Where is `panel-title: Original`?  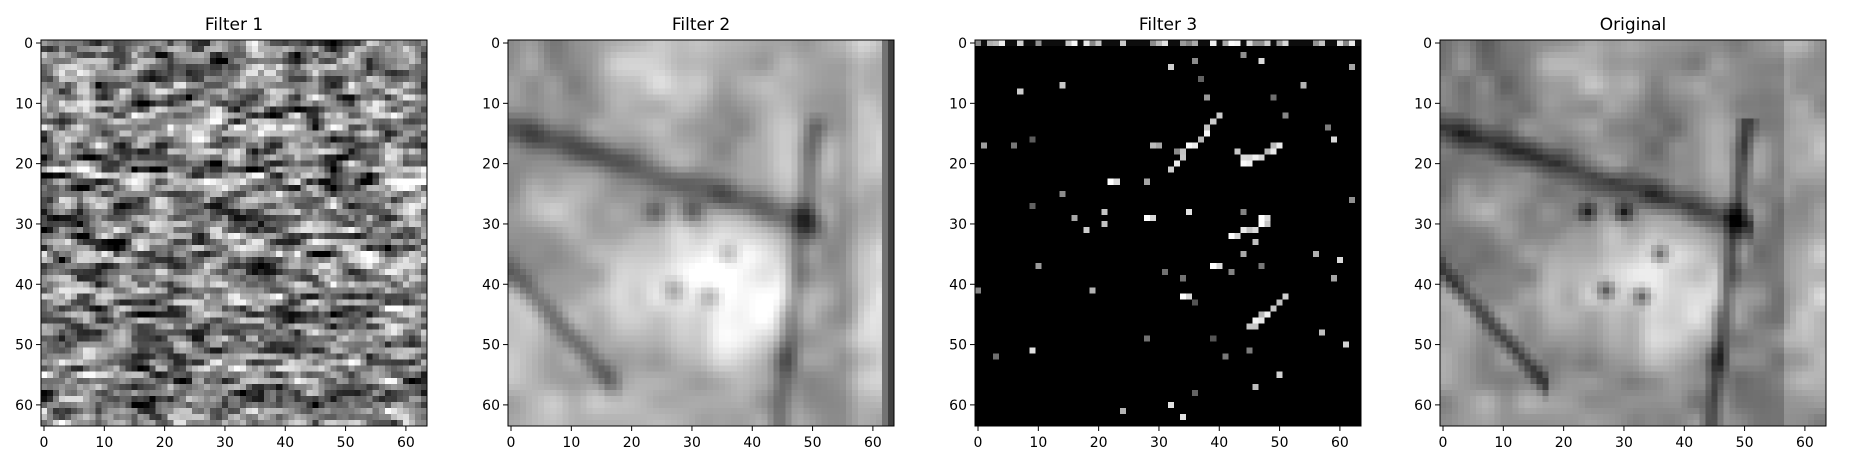 panel-title: Original is located at coordinates (1633, 25).